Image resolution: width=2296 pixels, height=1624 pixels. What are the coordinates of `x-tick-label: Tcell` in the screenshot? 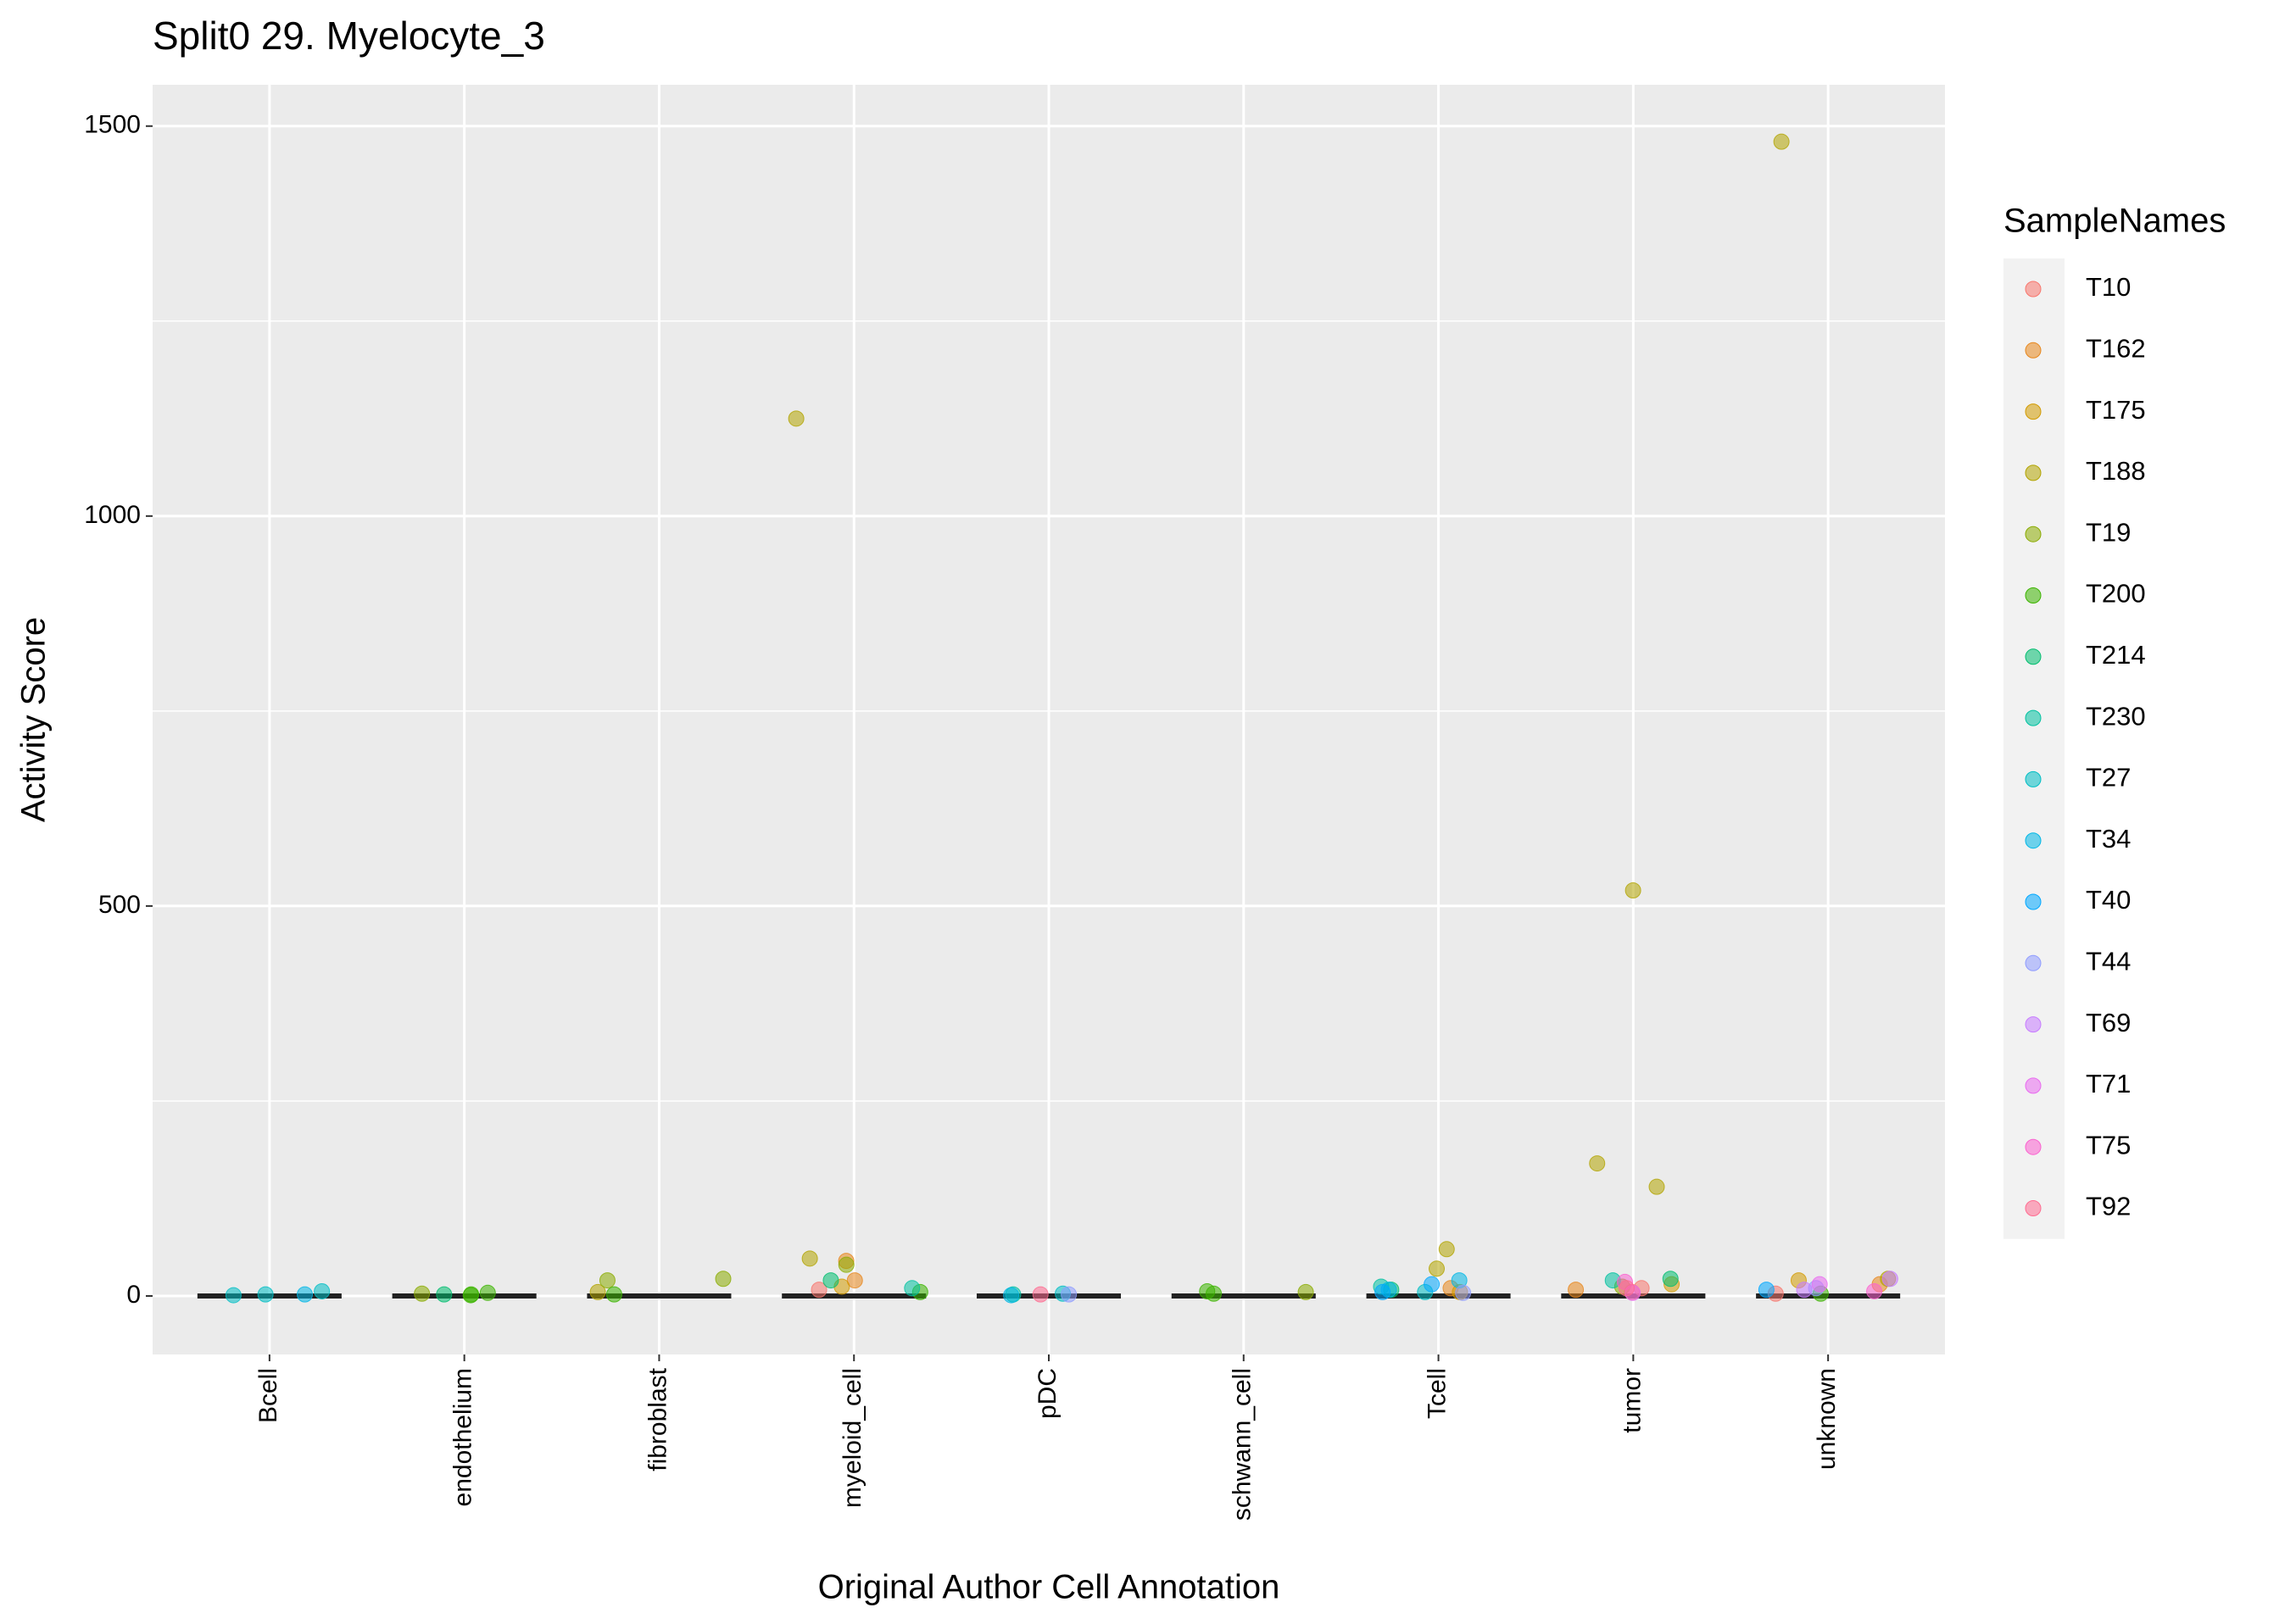 It's located at (1437, 1393).